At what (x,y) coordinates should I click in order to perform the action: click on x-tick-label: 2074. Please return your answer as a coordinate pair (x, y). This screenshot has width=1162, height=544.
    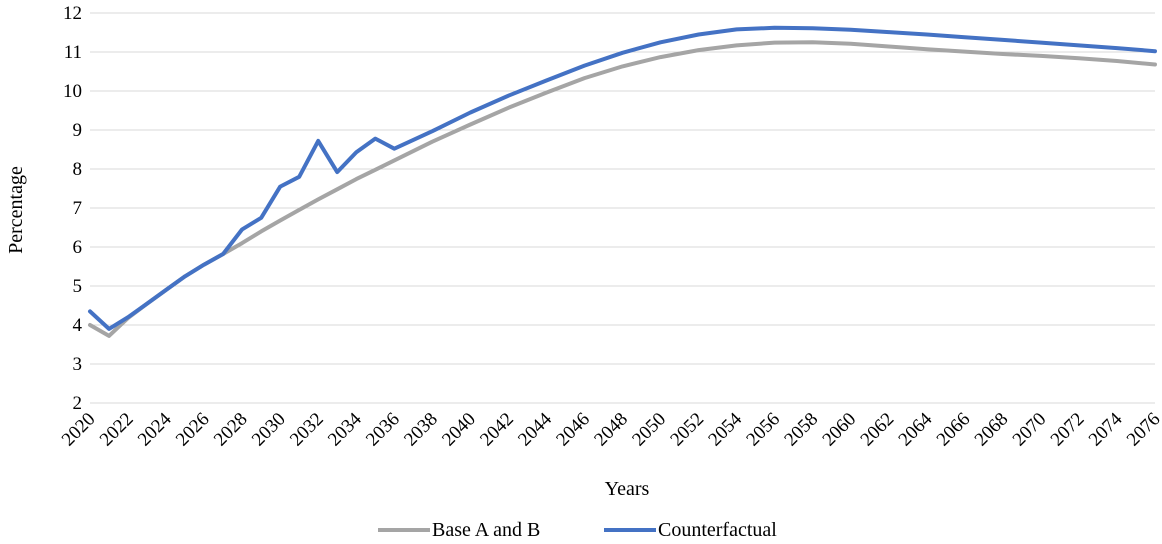
    Looking at the image, I should click on (1106, 429).